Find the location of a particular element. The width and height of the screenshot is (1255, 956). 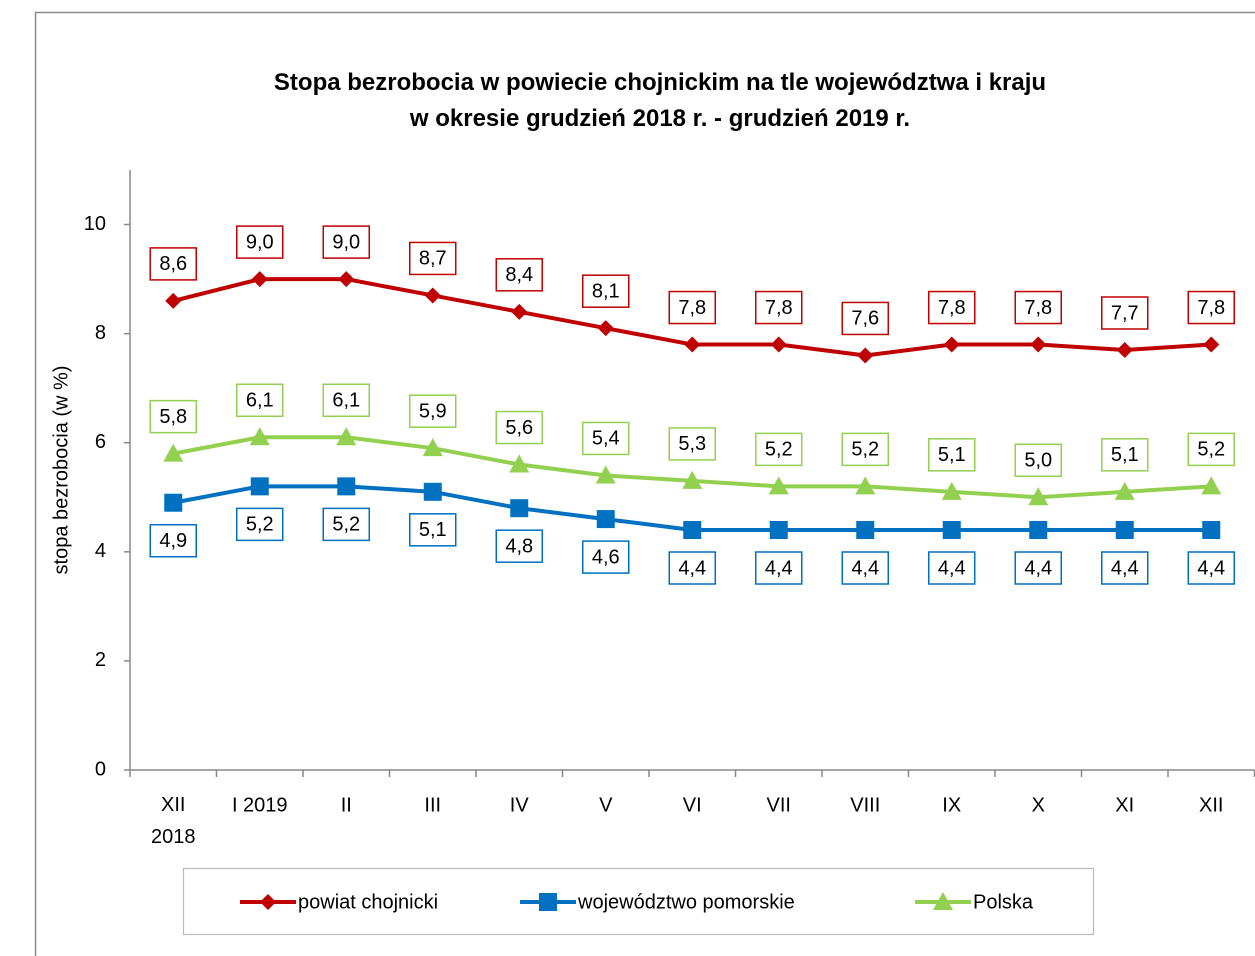

data-label: 8,1 is located at coordinates (606, 291).